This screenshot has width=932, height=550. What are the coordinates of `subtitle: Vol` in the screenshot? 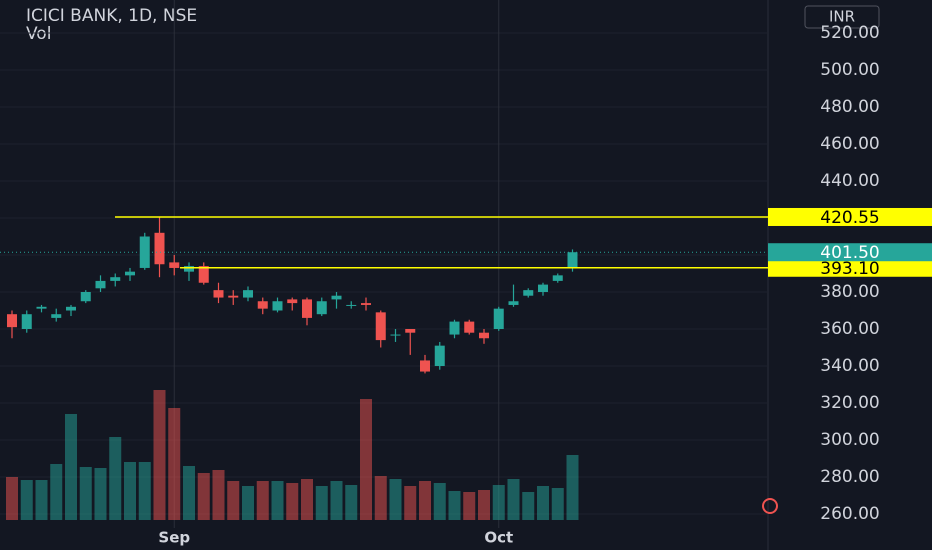 It's located at (38, 34).